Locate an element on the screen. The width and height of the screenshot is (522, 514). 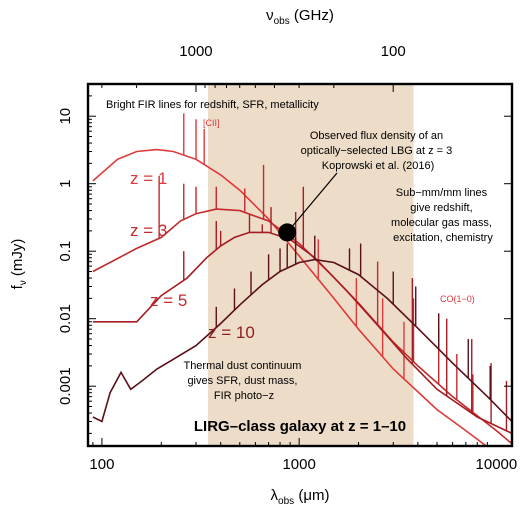
y-tick-label: 10 is located at coordinates (65, 116).